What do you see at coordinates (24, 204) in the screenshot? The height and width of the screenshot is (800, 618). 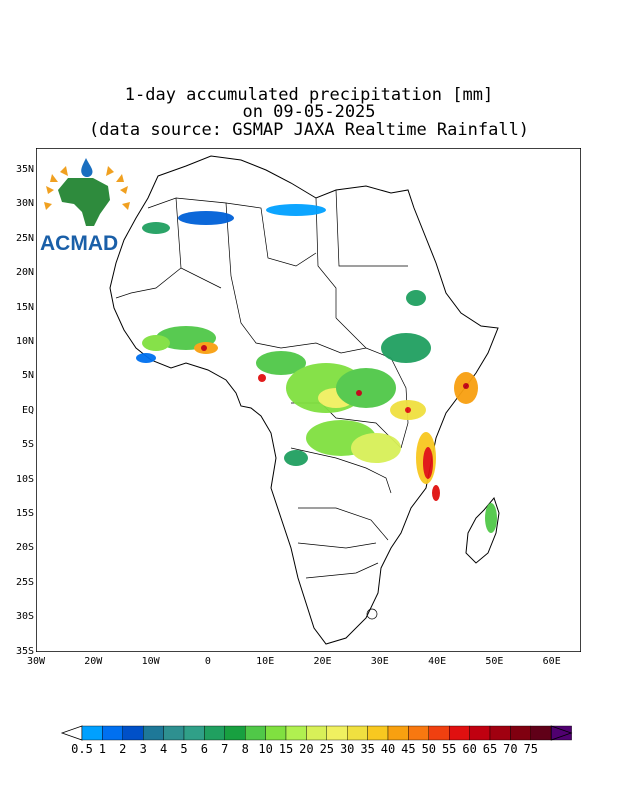 I see `latitude-label: 30N` at bounding box center [24, 204].